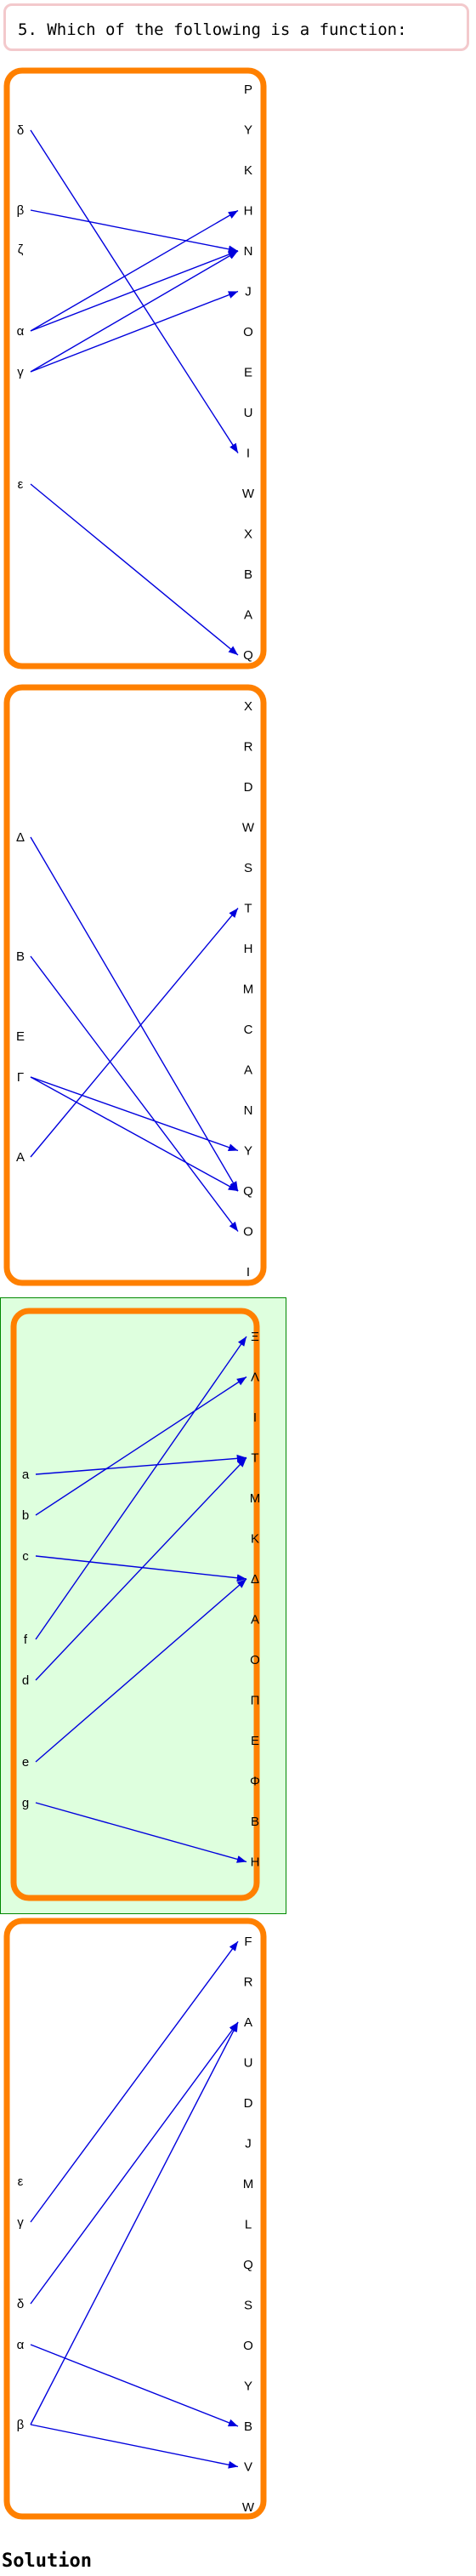 Image resolution: width=476 pixels, height=2576 pixels. Describe the element at coordinates (25, 1556) in the screenshot. I see `domain-label: c` at that location.